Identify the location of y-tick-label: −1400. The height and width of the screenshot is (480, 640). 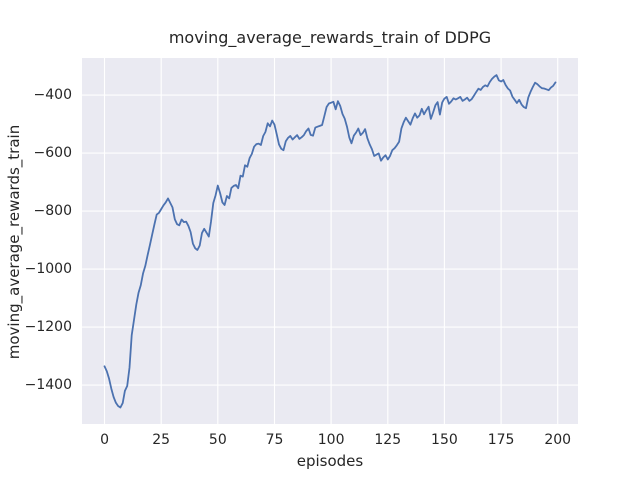
(48, 385).